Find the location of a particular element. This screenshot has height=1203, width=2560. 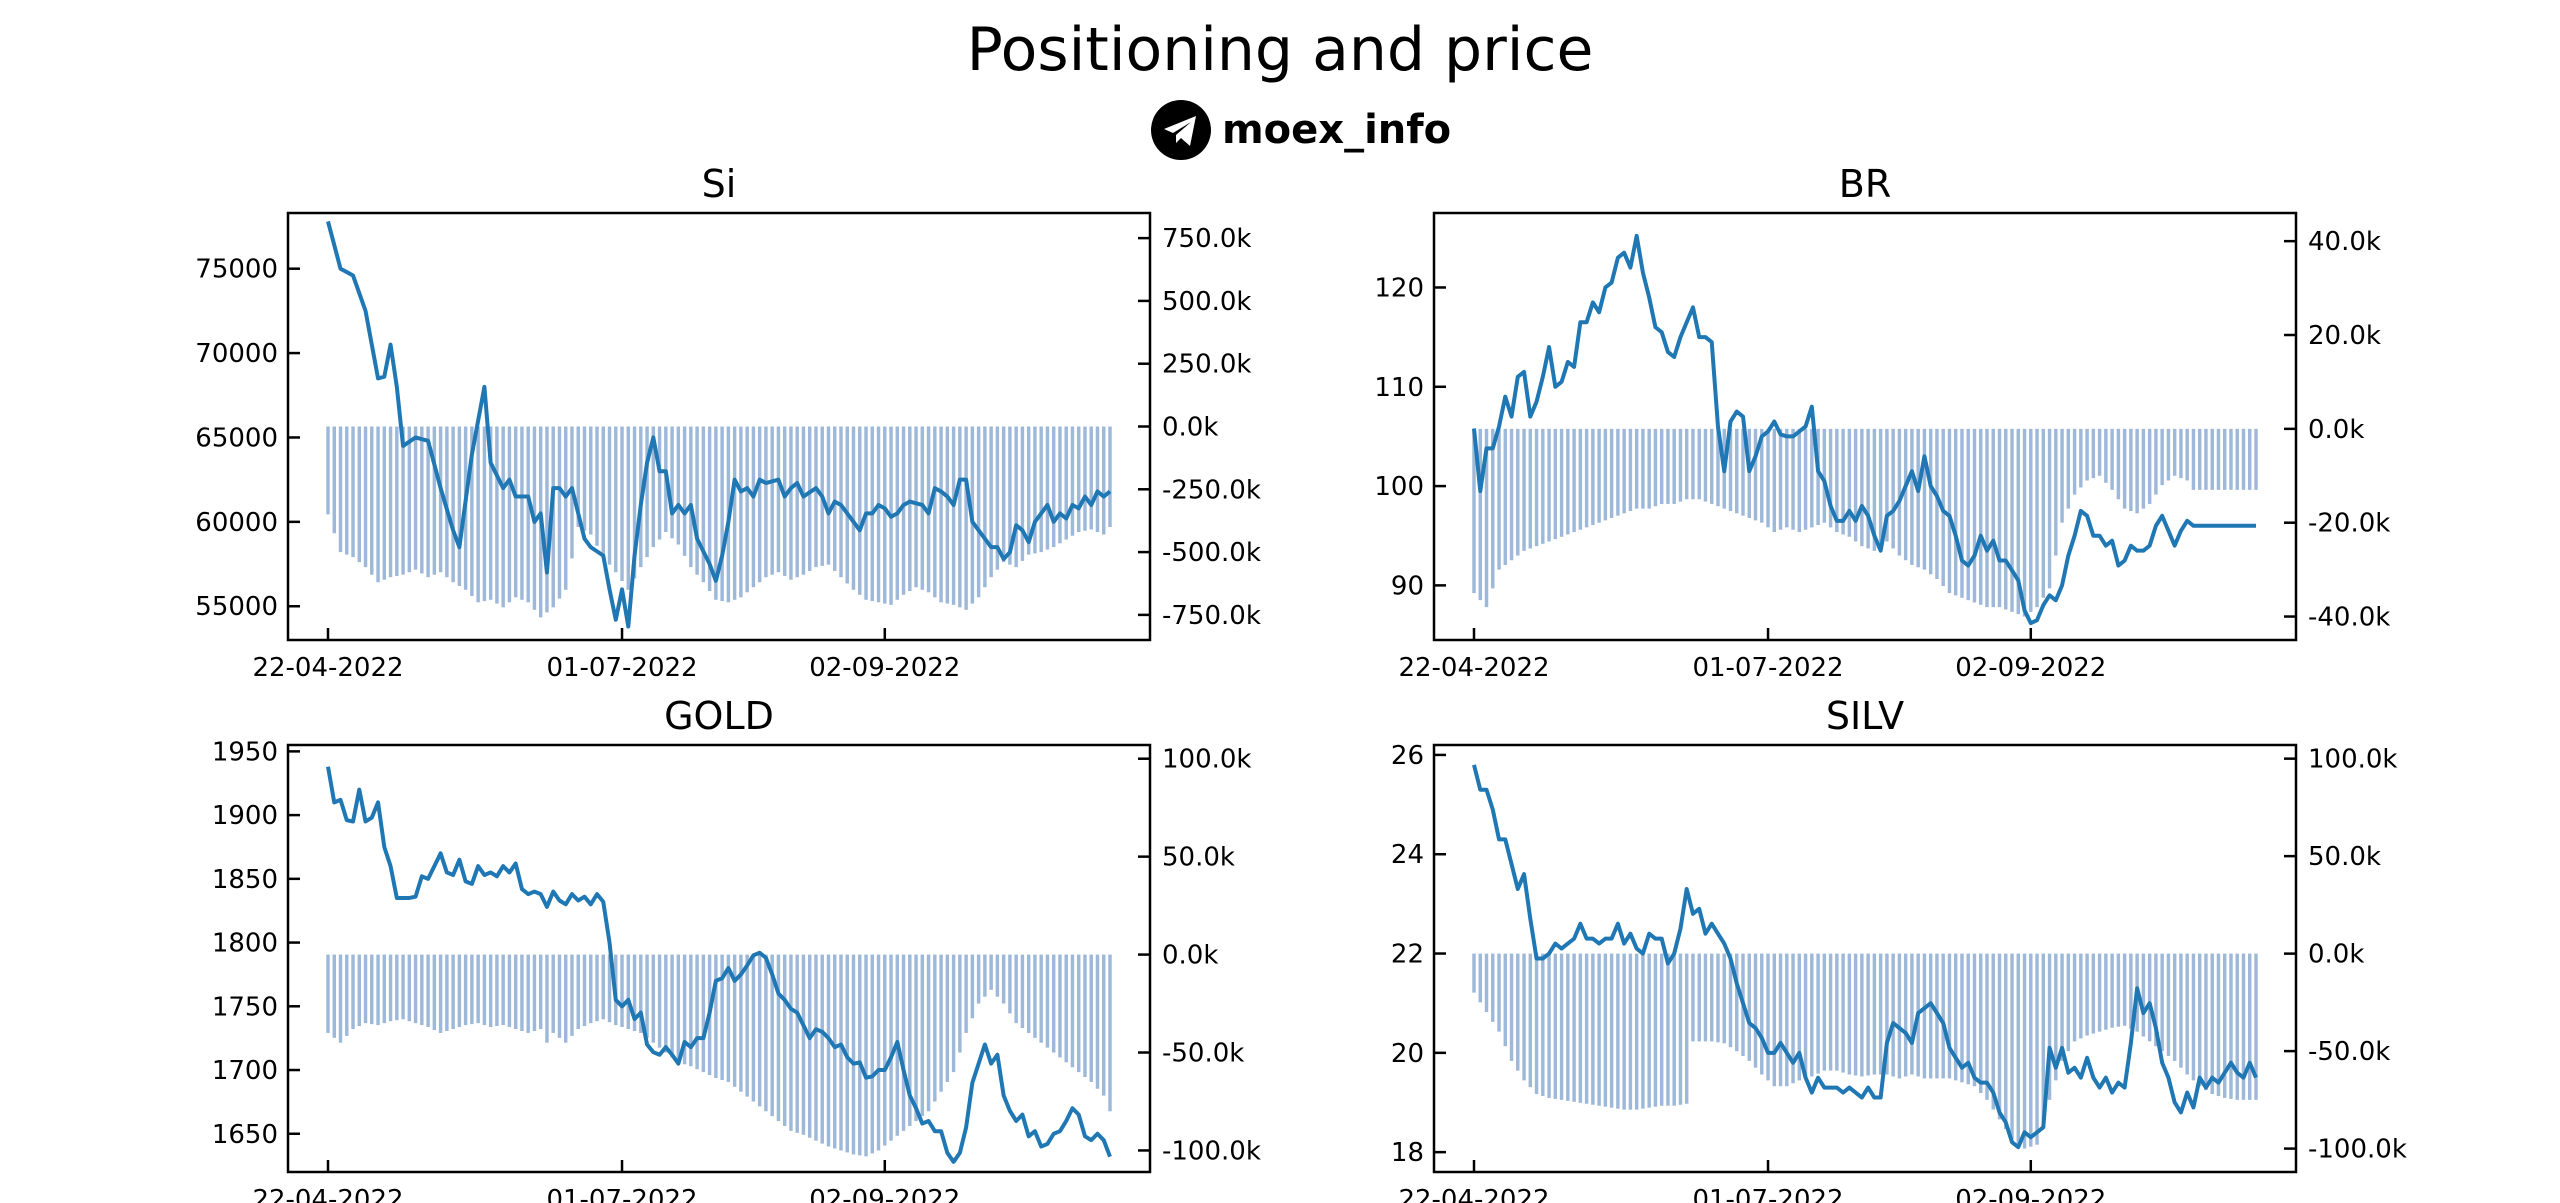

right-tick-label: -40.0k is located at coordinates (2349, 618).